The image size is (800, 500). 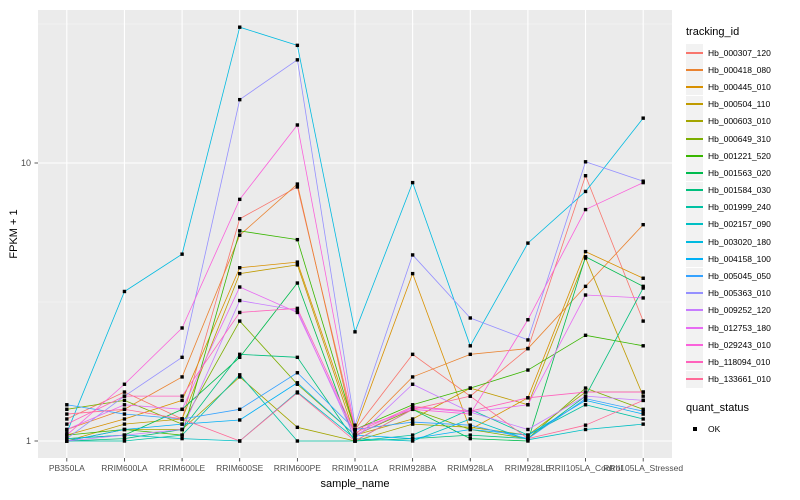 What do you see at coordinates (739, 138) in the screenshot?
I see `legend-item-label: Hb_000649_310` at bounding box center [739, 138].